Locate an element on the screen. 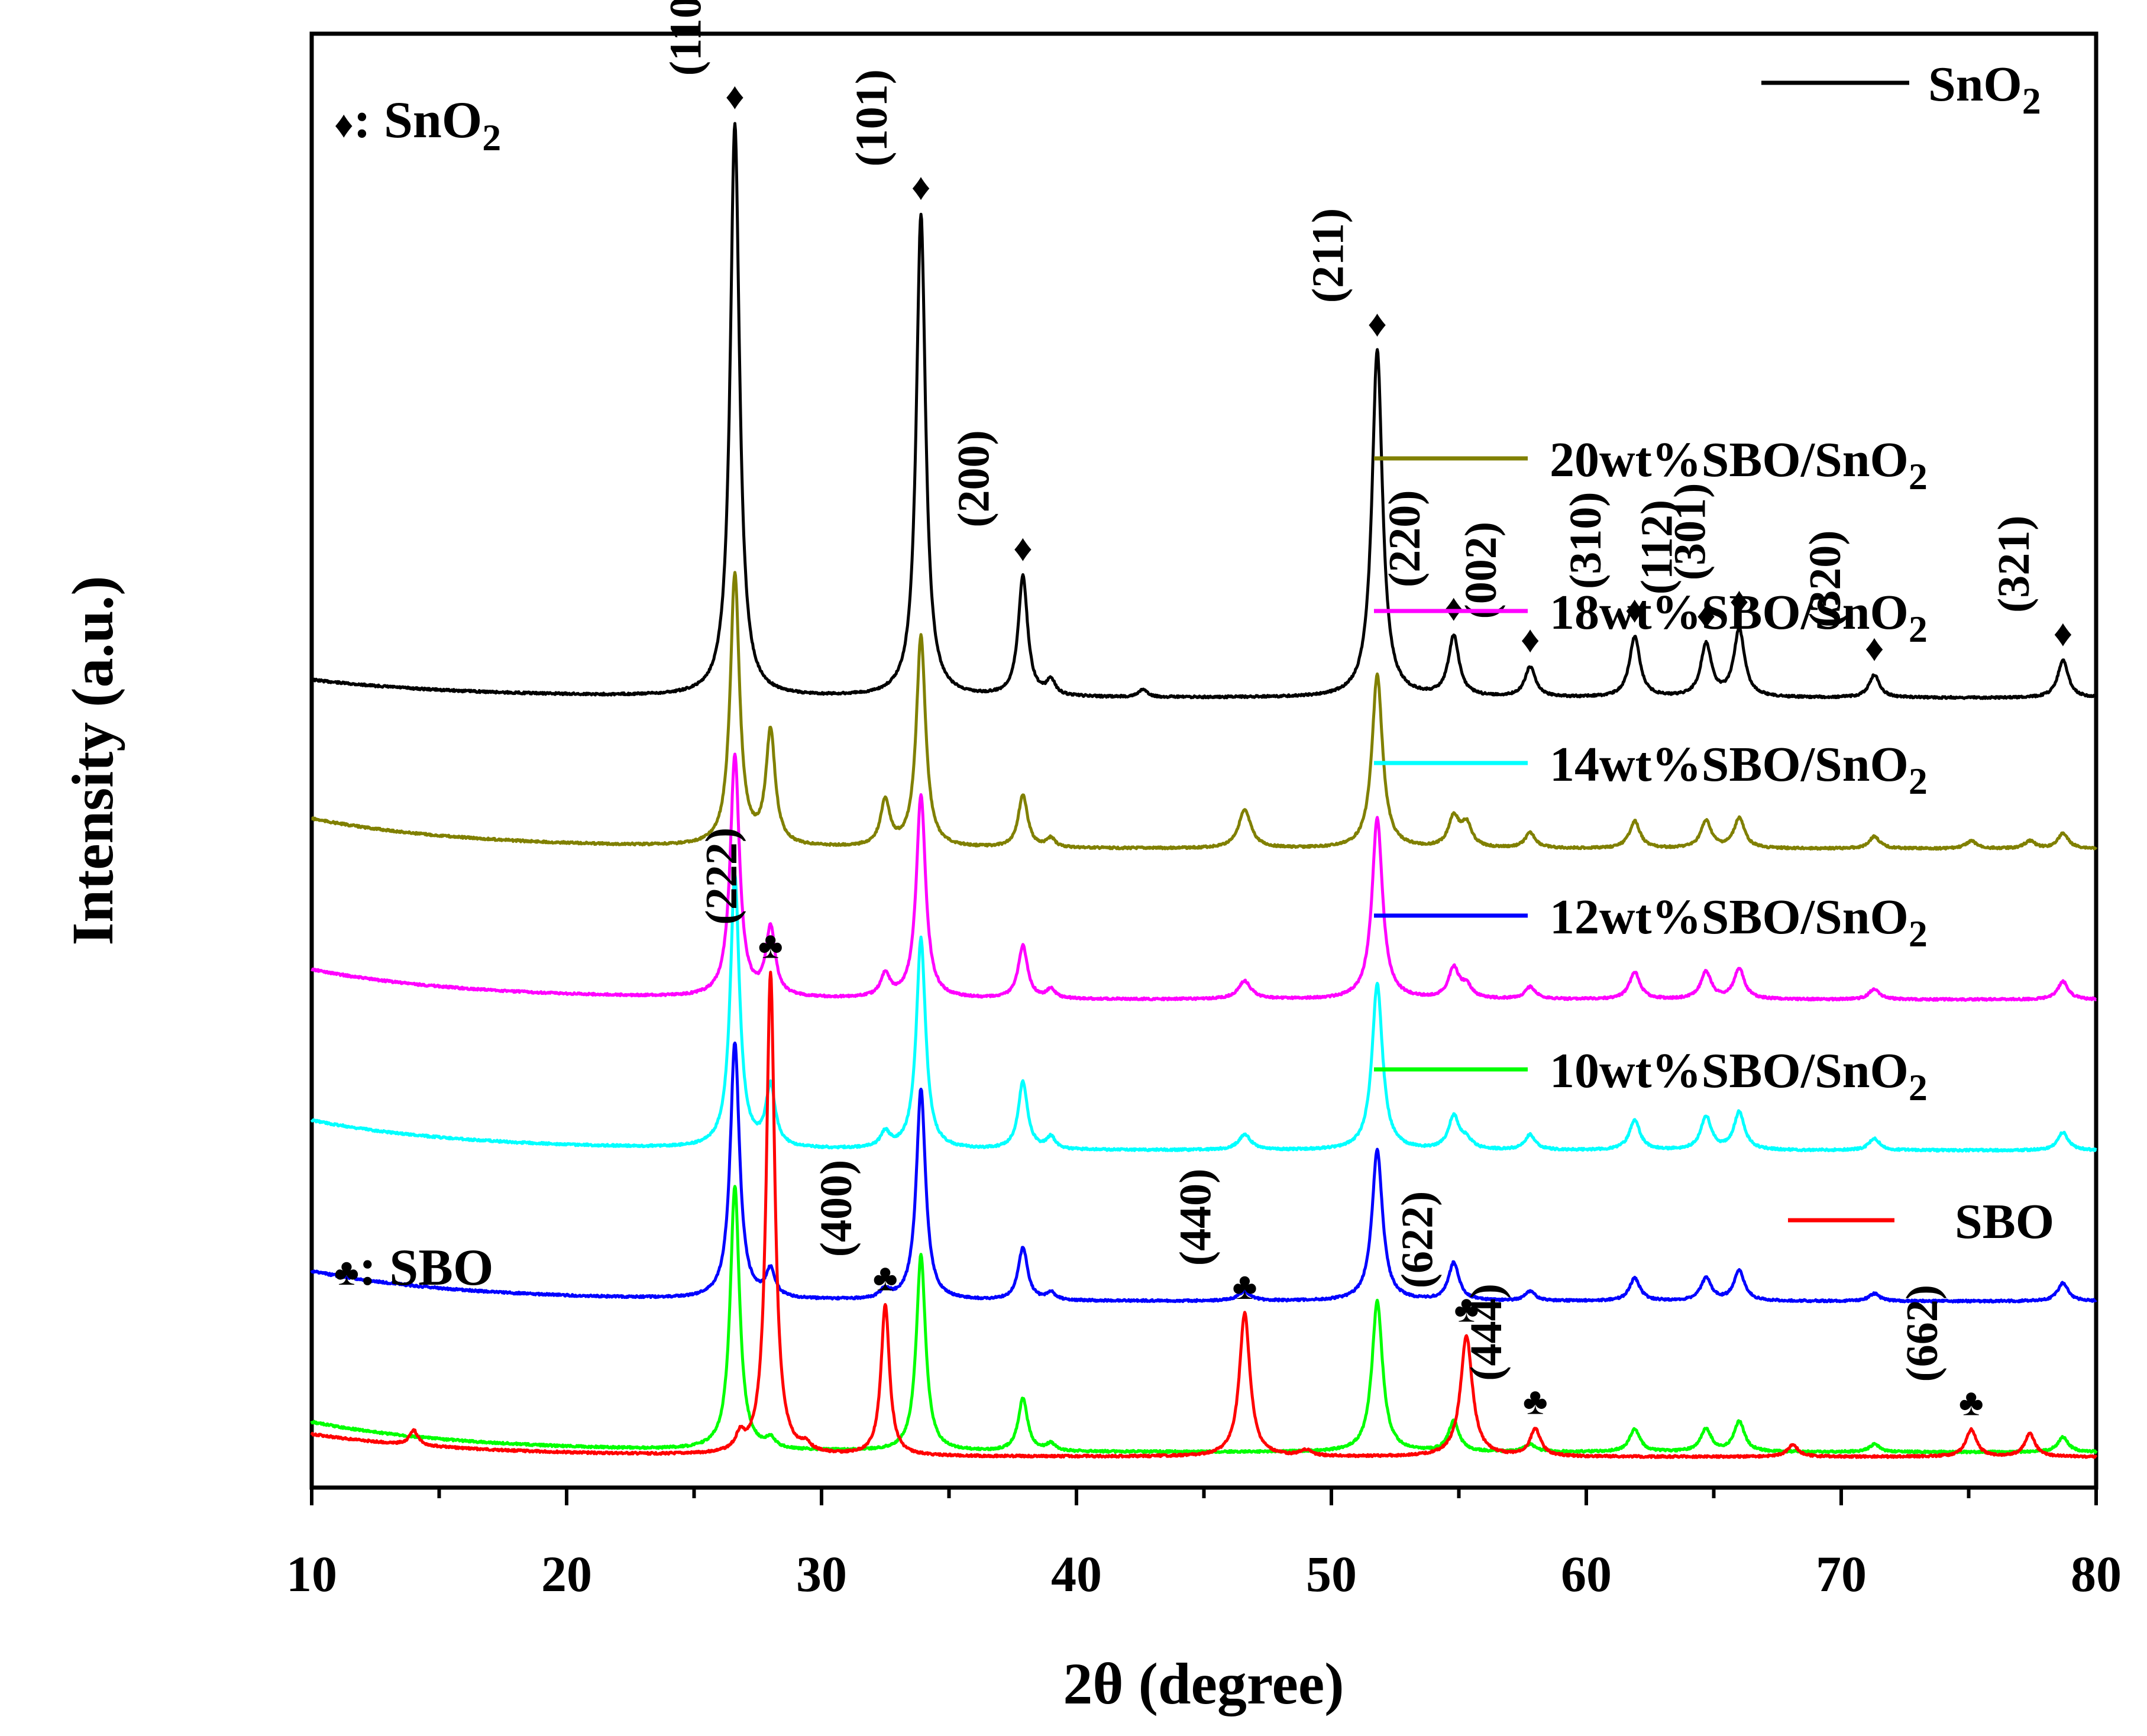 The image size is (2147, 1736). hkl-label-112: (112) is located at coordinates (1657, 547).